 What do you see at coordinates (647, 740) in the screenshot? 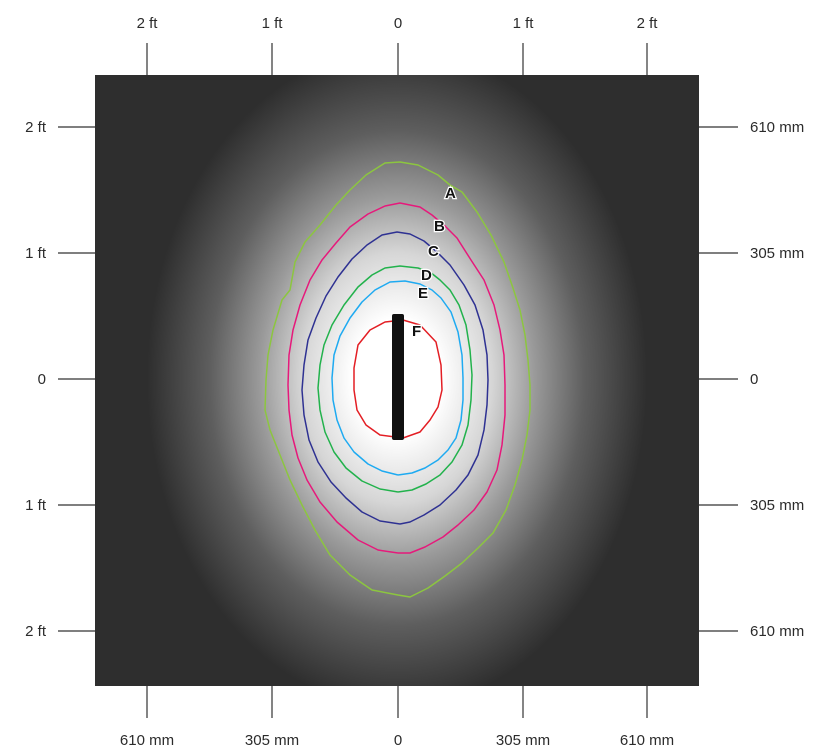
I see `bottom-tick-label-4: 610 mm` at bounding box center [647, 740].